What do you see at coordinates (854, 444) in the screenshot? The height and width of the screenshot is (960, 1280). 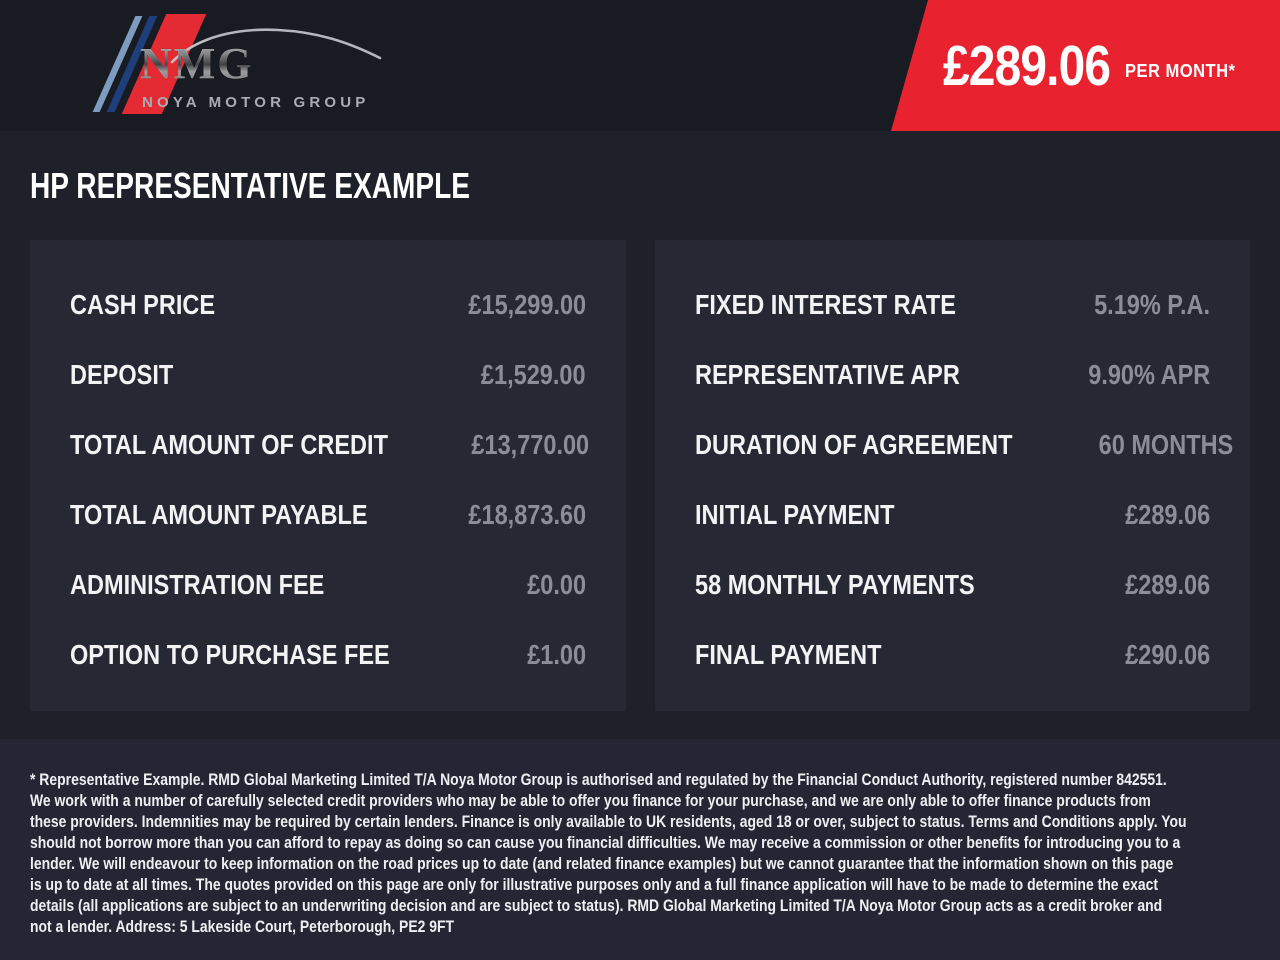 I see `row-label: DURATION OF AGREEMENT` at bounding box center [854, 444].